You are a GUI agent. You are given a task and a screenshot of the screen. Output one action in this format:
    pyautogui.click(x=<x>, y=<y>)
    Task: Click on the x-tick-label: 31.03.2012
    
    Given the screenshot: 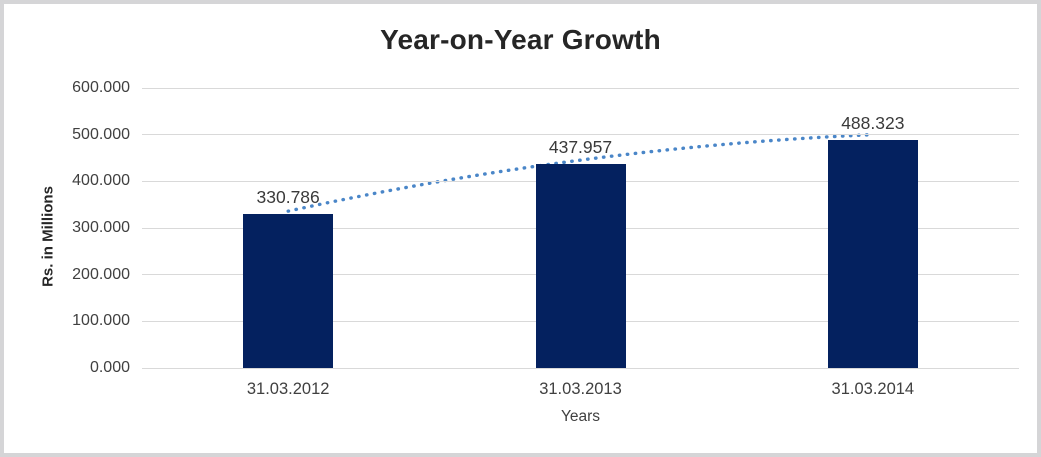 What is the action you would take?
    pyautogui.click(x=288, y=389)
    